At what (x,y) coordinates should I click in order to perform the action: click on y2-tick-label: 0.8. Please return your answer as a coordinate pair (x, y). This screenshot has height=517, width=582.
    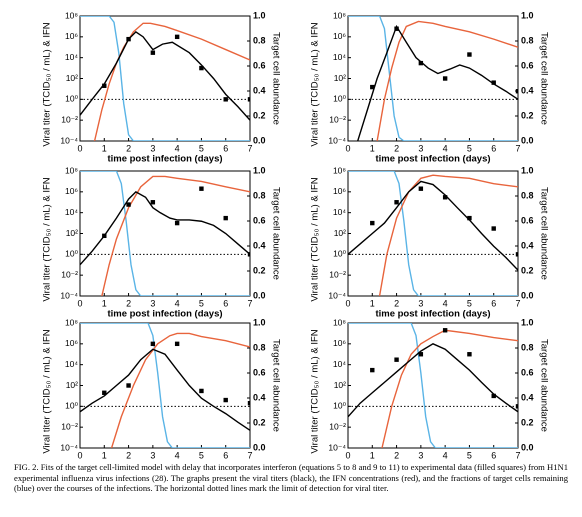
    Looking at the image, I should click on (259, 195).